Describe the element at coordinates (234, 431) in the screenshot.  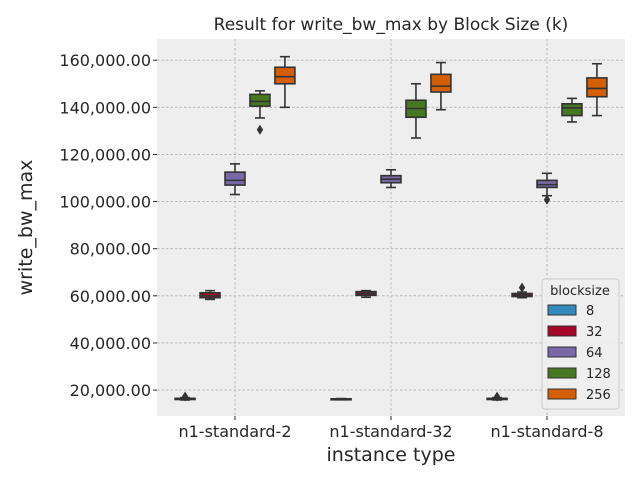
I see `x-tick-label: n1-standard-2` at that location.